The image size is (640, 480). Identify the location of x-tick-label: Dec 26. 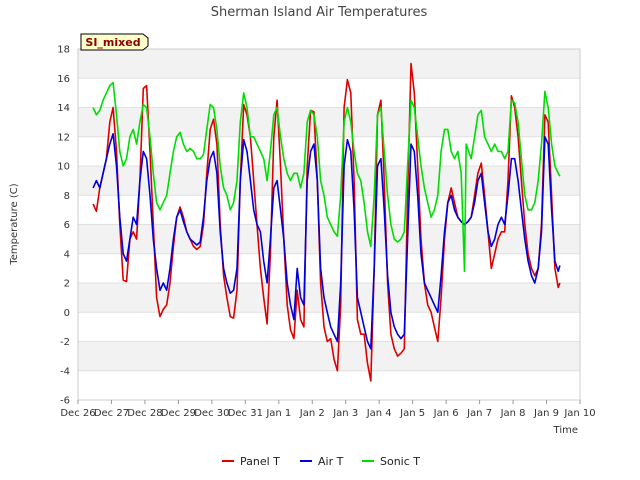
(77, 413).